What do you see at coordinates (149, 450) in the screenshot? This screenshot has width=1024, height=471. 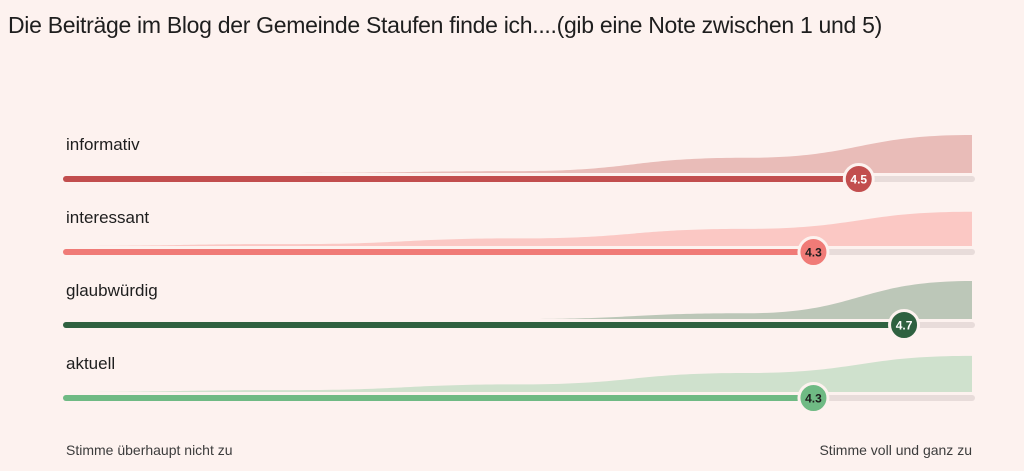 I see `scale-min-label: Stimme überhaupt nicht zu` at bounding box center [149, 450].